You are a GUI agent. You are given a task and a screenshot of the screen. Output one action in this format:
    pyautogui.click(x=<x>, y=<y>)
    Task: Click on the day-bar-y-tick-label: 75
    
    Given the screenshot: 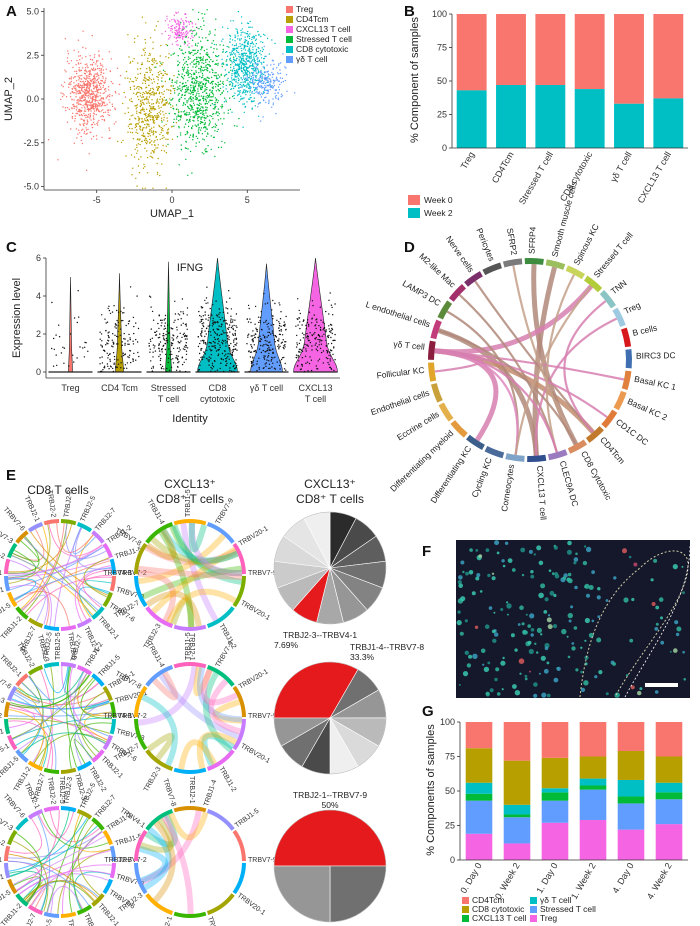 What is the action you would take?
    pyautogui.click(x=450, y=757)
    